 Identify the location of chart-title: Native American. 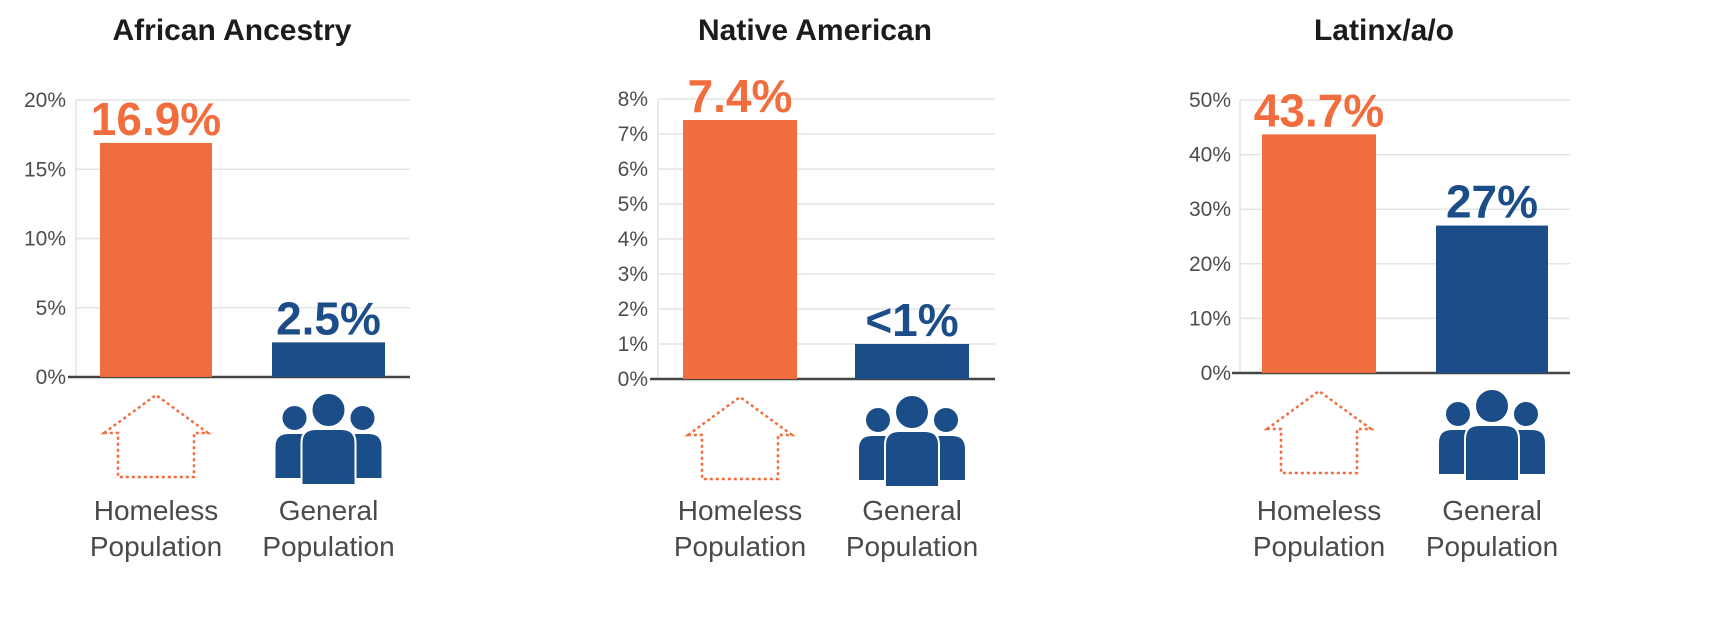
(815, 30).